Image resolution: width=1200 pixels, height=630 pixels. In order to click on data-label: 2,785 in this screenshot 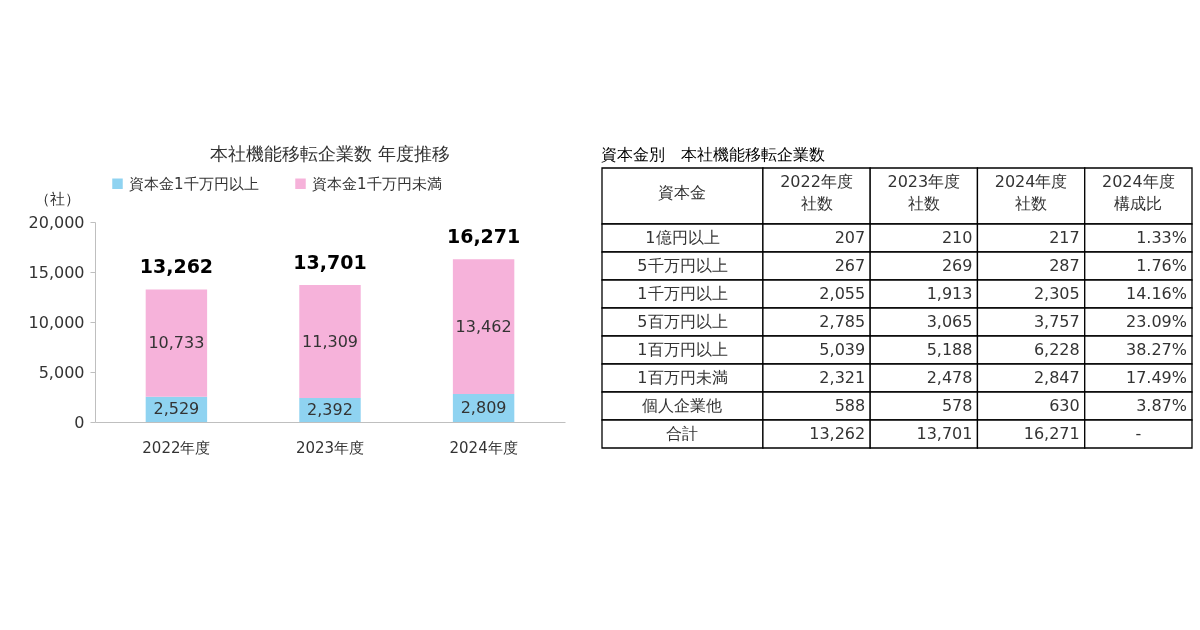, I will do `click(842, 321)`.